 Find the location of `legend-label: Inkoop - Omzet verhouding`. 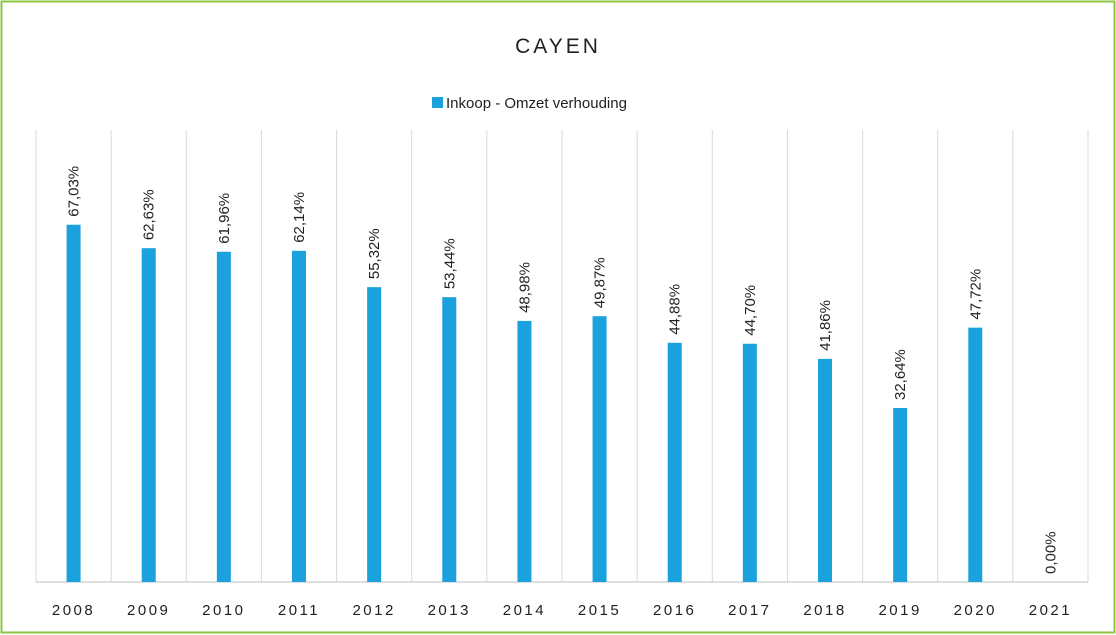

legend-label: Inkoop - Omzet verhouding is located at coordinates (536, 103).